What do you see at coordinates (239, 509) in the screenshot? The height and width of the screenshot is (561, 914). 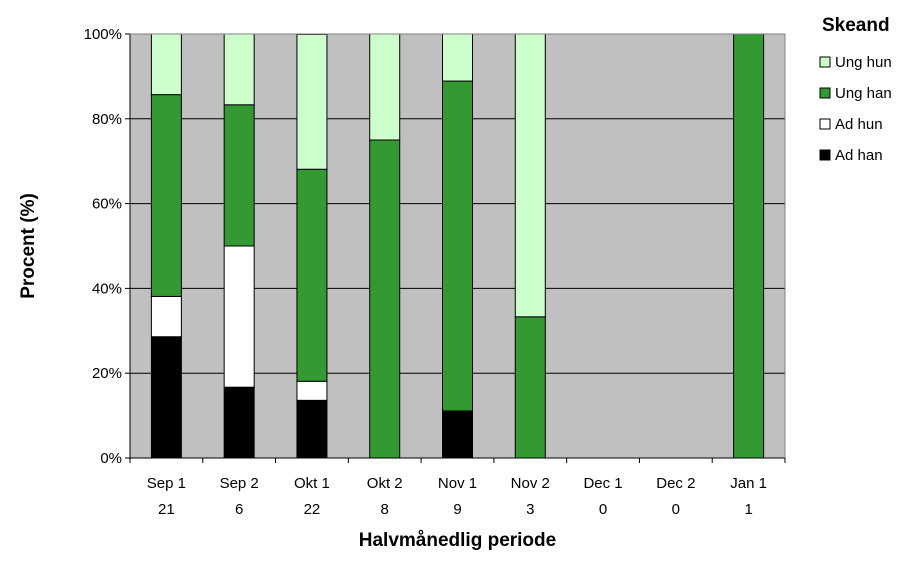 I see `x-tick-sample-size: 6` at bounding box center [239, 509].